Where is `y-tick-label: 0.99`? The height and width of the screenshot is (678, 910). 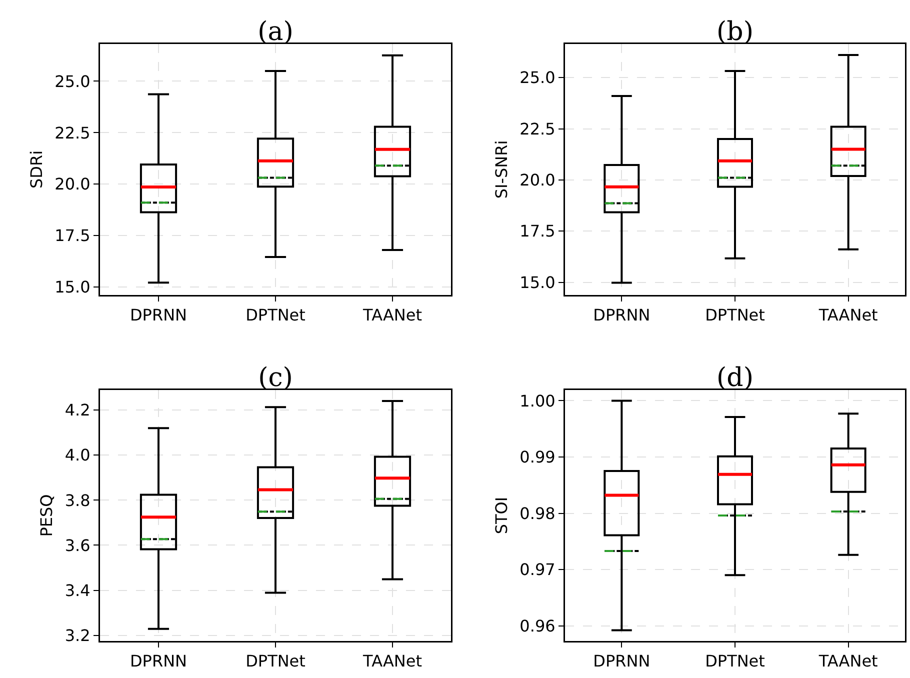
y-tick-label: 0.99 is located at coordinates (538, 457).